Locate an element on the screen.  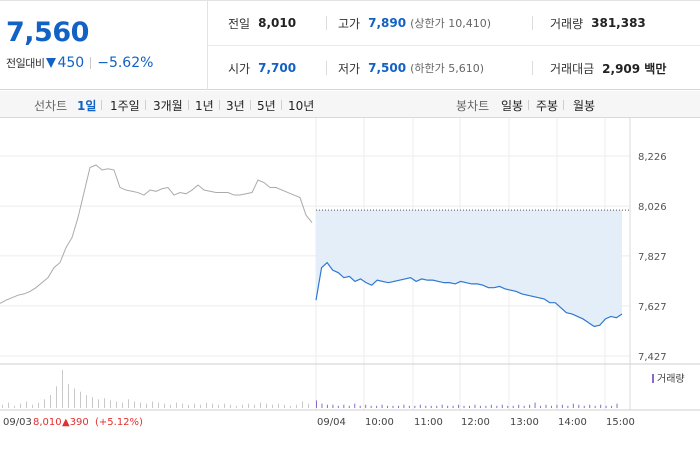
today-fill is located at coordinates (469, 268).